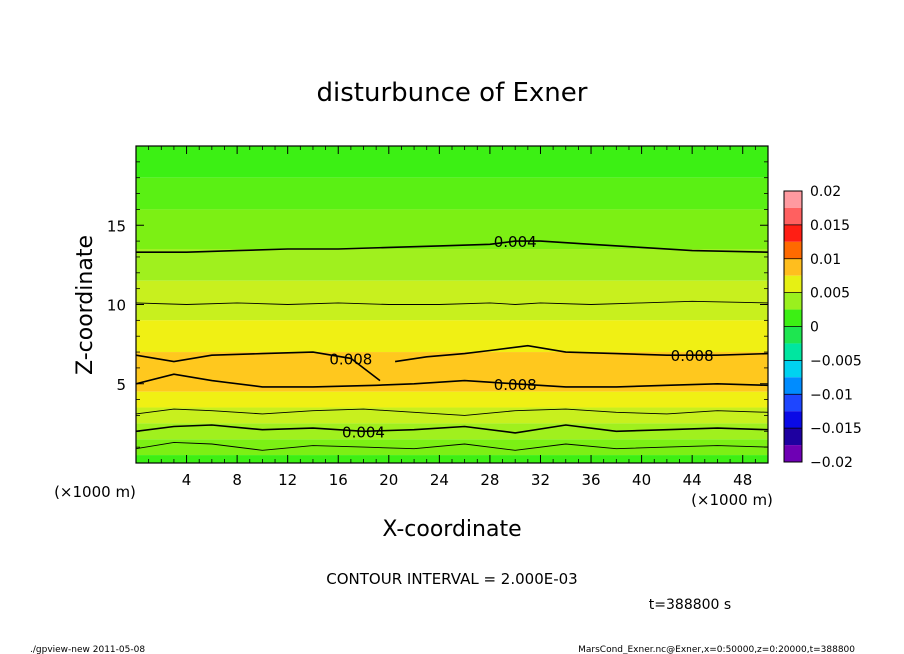 This screenshot has height=654, width=904. I want to click on colorbar-tick-label-0: 0.02, so click(825, 192).